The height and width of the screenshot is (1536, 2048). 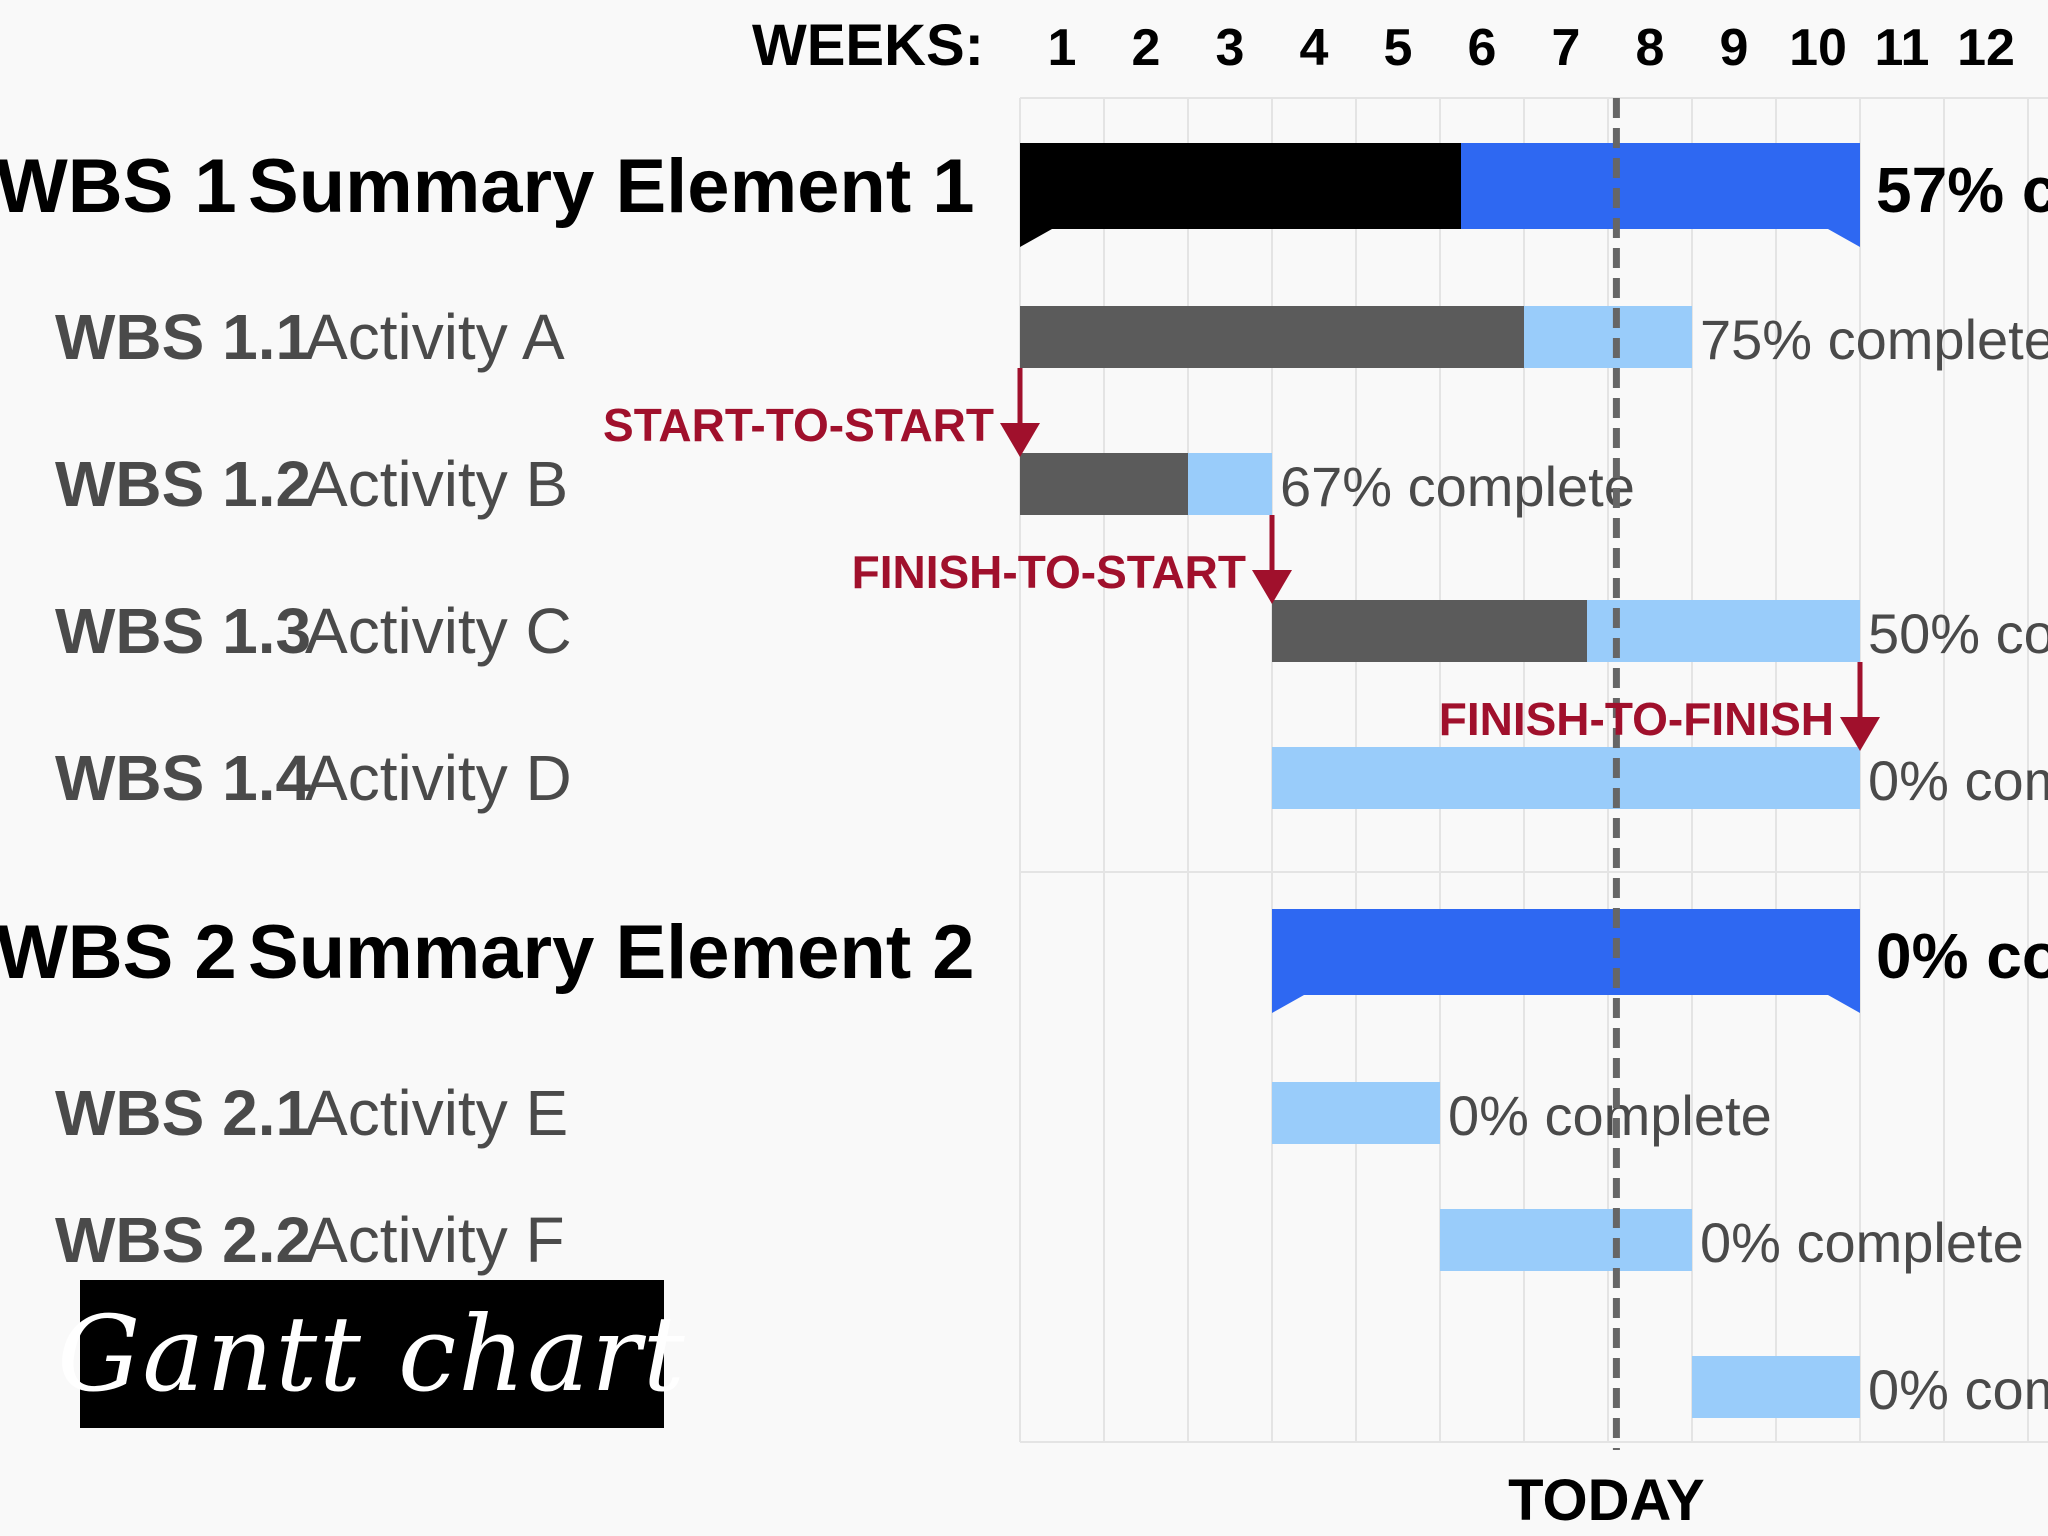 What do you see at coordinates (183, 1240) in the screenshot?
I see `row-id-label: WBS 2.2` at bounding box center [183, 1240].